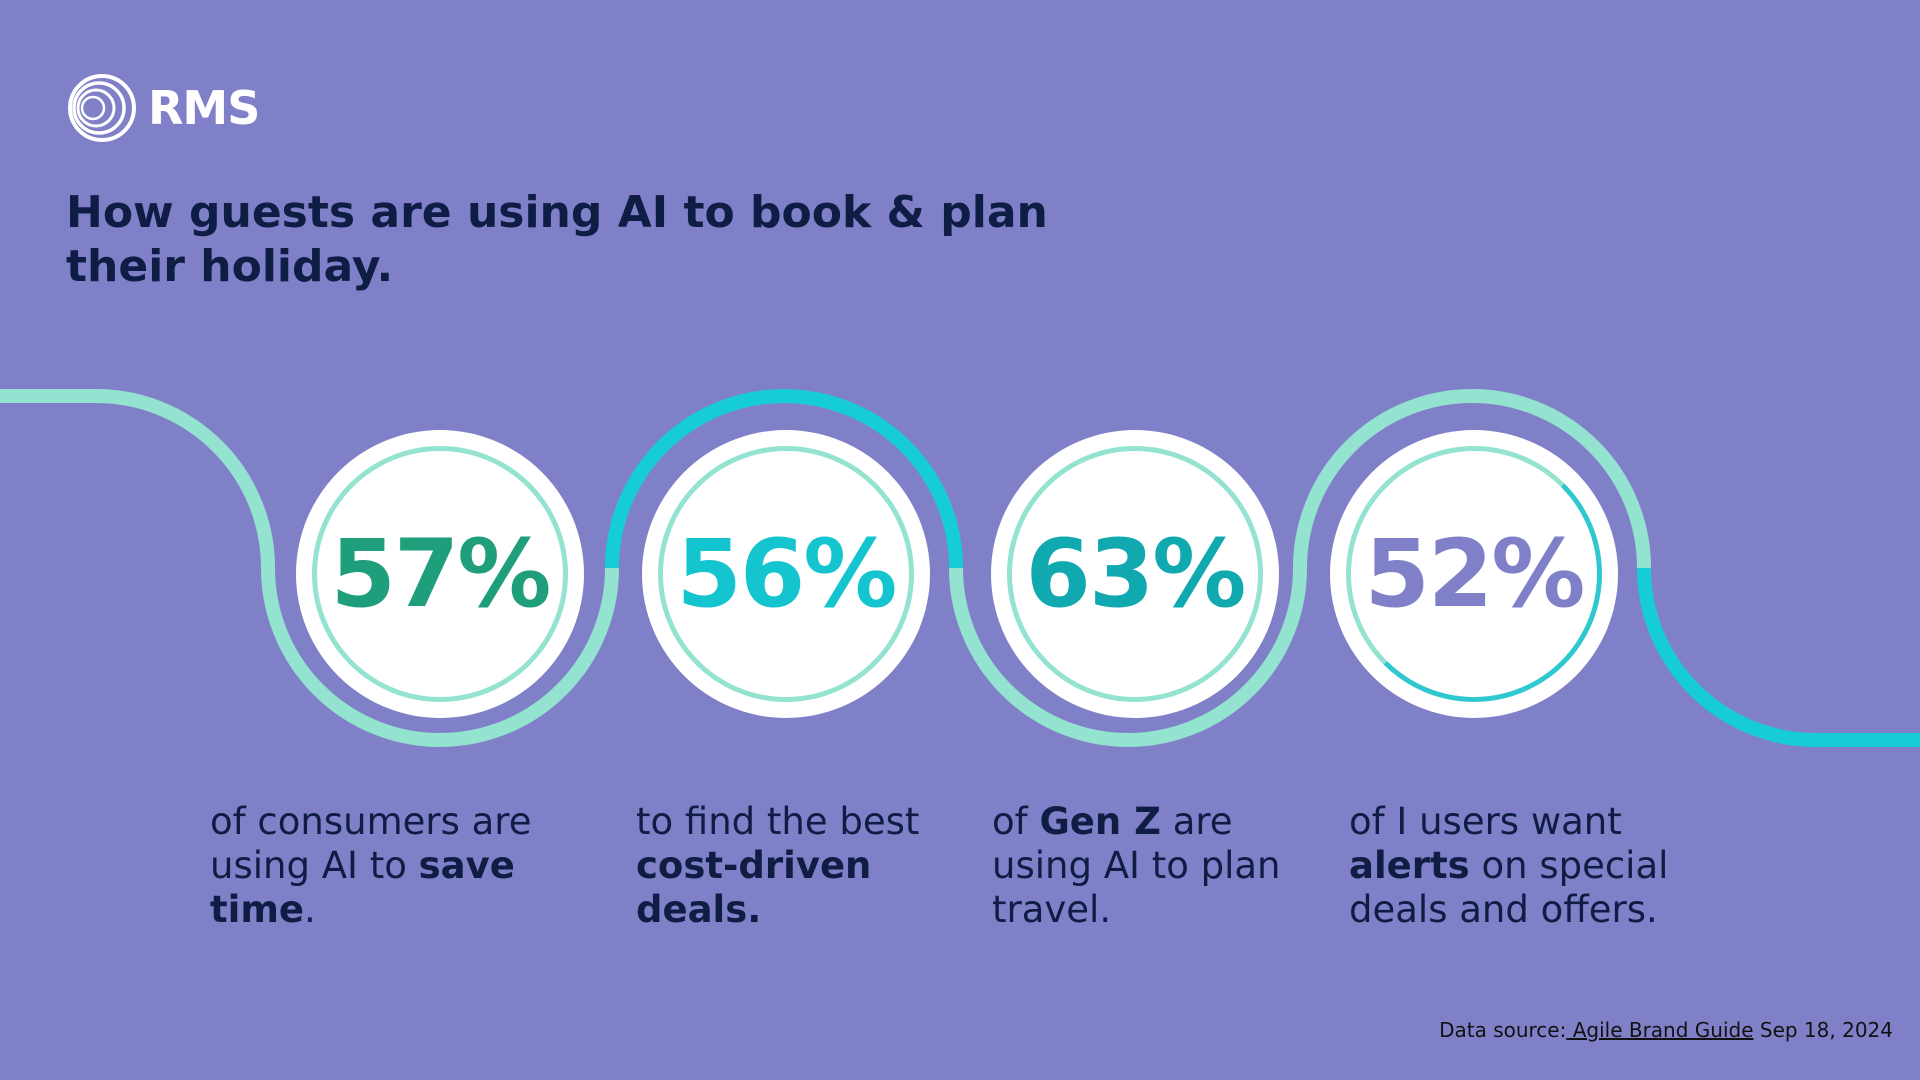 Image resolution: width=1920 pixels, height=1080 pixels. Describe the element at coordinates (102, 108) in the screenshot. I see `rms-rings-icon` at that location.